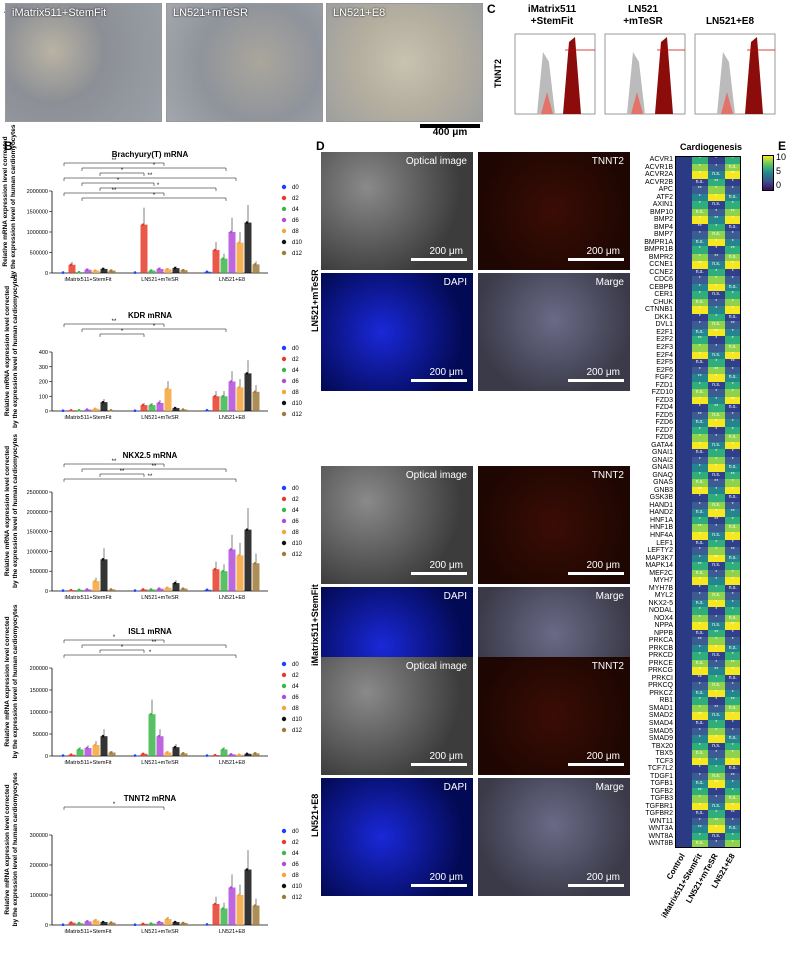 The height and width of the screenshot is (957, 794). Describe the element at coordinates (664, 423) in the screenshot. I see `heatmap-row-label: FZD6` at that location.